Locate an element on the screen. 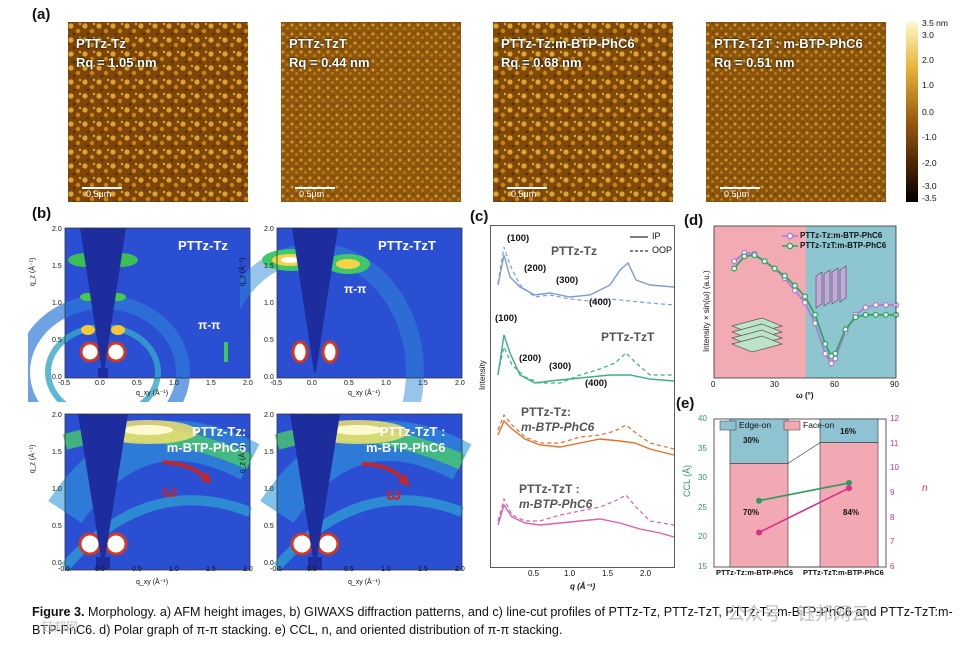  afm-rq: Rq = 1.05 nm is located at coordinates (116, 62).